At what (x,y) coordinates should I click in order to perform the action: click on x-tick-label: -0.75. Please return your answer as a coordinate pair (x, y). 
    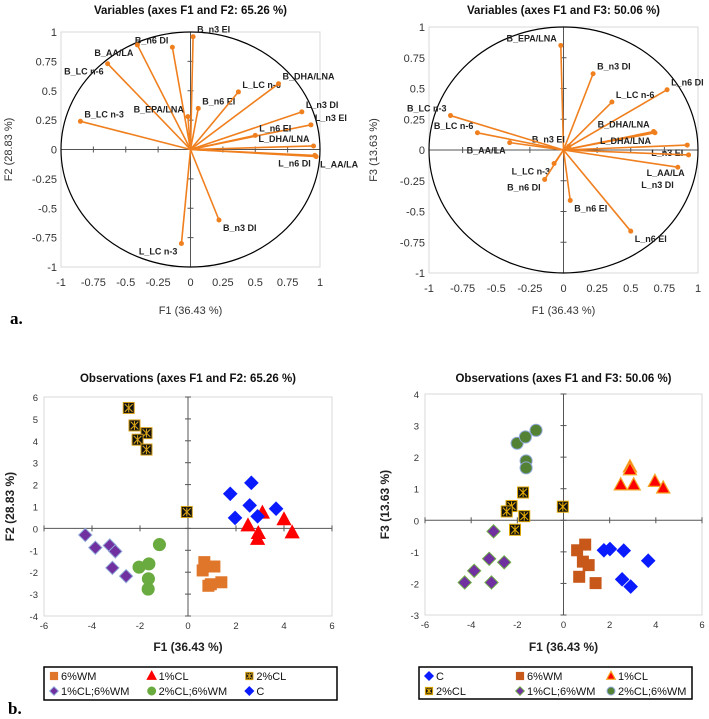
    Looking at the image, I should click on (462, 289).